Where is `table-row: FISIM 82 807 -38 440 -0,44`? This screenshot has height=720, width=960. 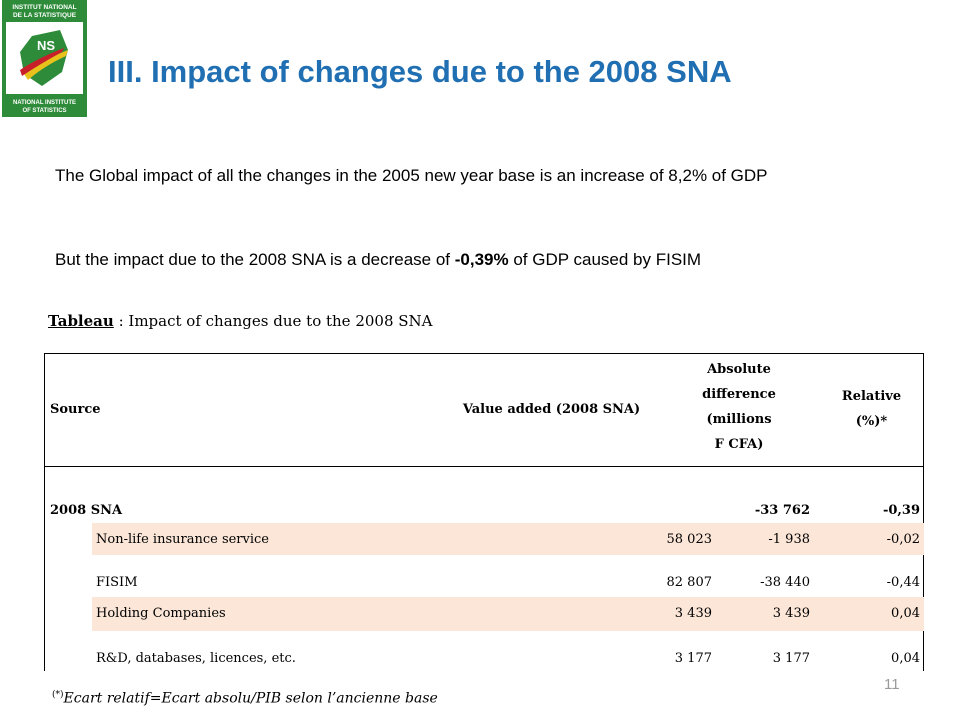
table-row: FISIM 82 807 -38 440 -0,44 is located at coordinates (508, 576).